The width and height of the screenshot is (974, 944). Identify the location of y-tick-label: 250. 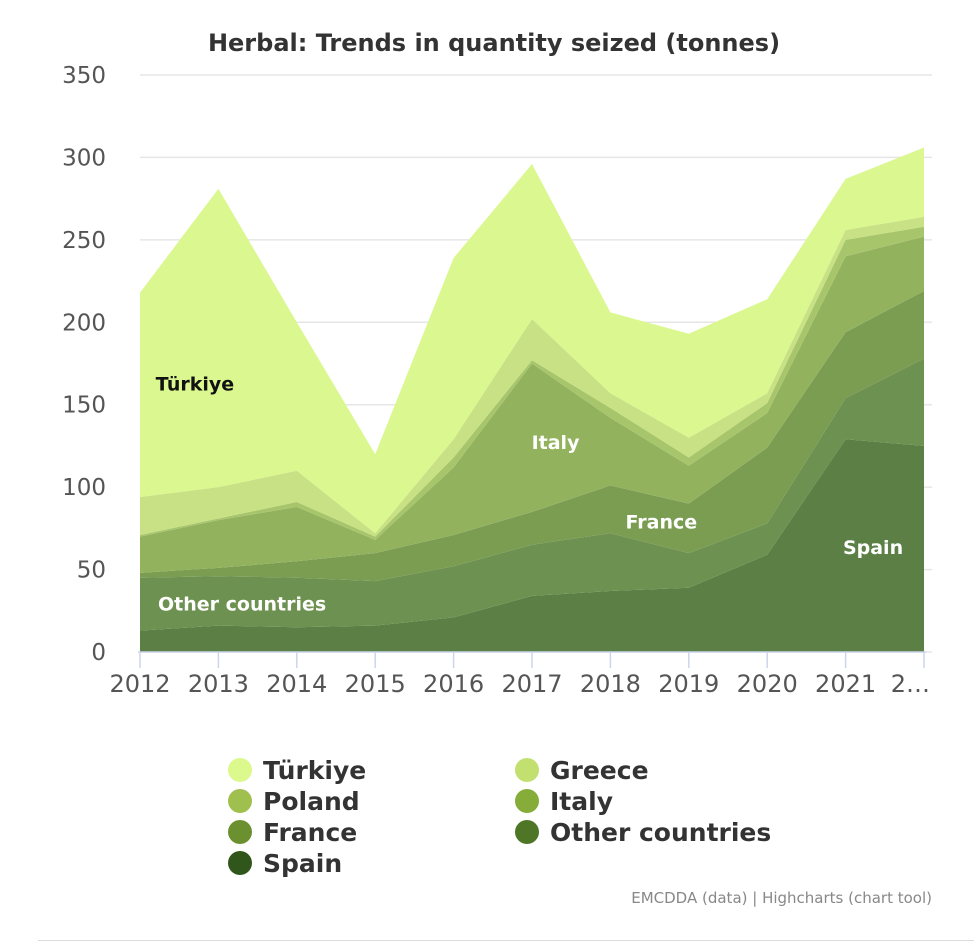
(84, 241).